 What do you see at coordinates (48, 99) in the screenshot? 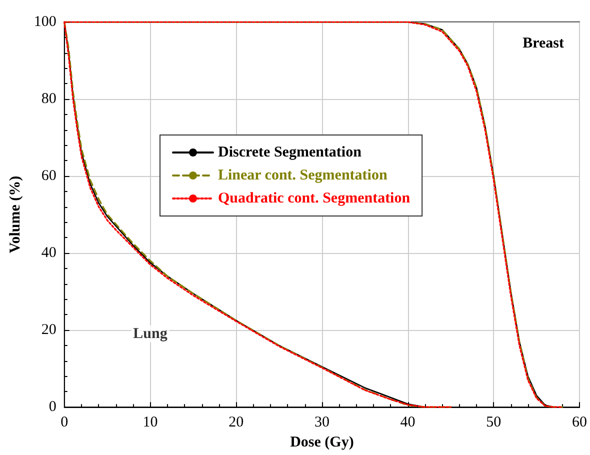
I see `y-tick-label: 80` at bounding box center [48, 99].